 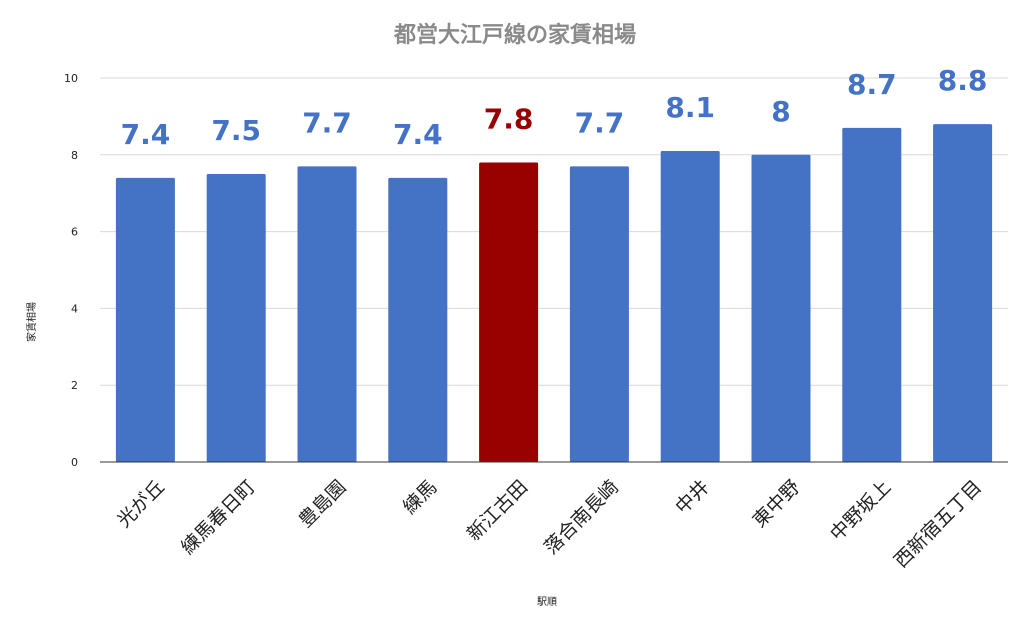 What do you see at coordinates (71, 270) in the screenshot?
I see `y-axis-ticks: 0 2 4 6 8 10` at bounding box center [71, 270].